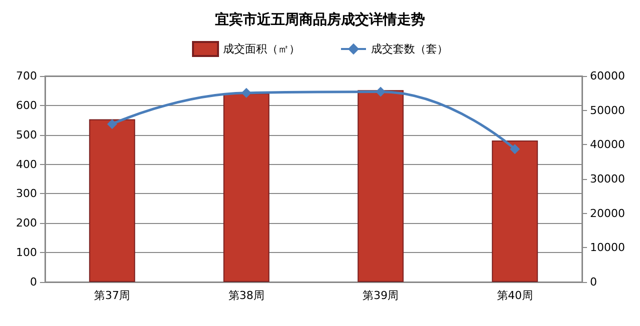 The height and width of the screenshot is (326, 640). Describe the element at coordinates (320, 19) in the screenshot. I see `chart-title: 宜宾市近五周商品房成交详情走势` at that location.